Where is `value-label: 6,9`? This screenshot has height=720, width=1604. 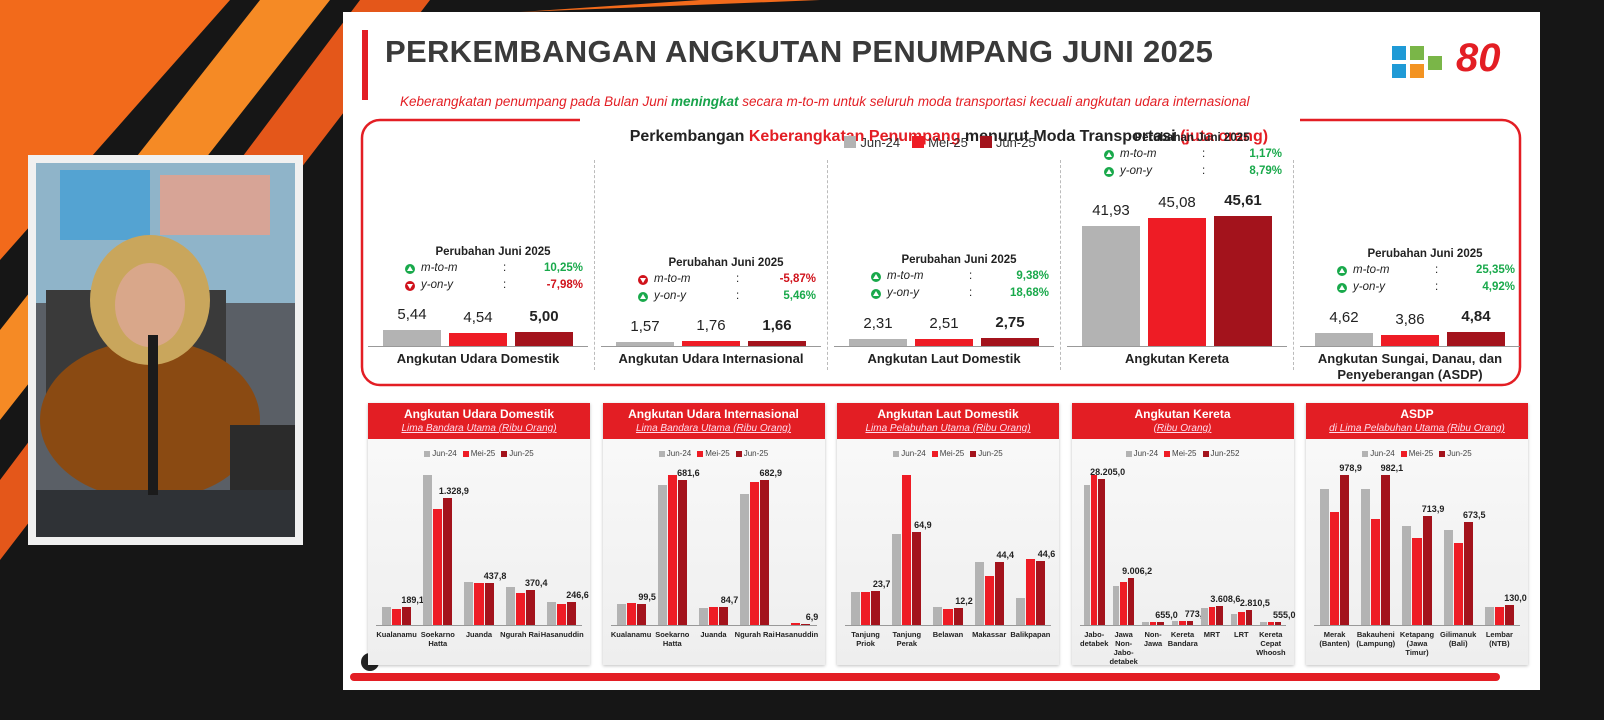
value-label: 6,9 is located at coordinates (812, 616).